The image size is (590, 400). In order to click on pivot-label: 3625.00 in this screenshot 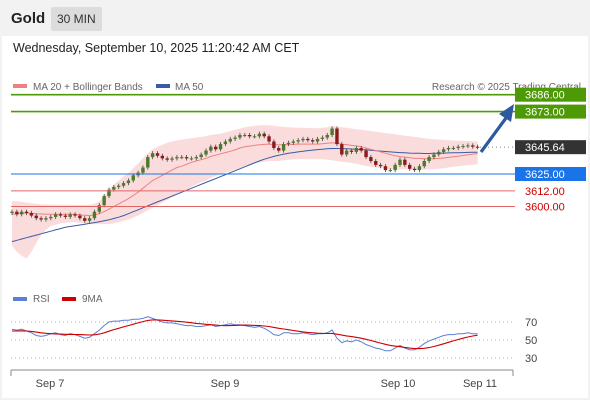, I will do `click(545, 175)`.